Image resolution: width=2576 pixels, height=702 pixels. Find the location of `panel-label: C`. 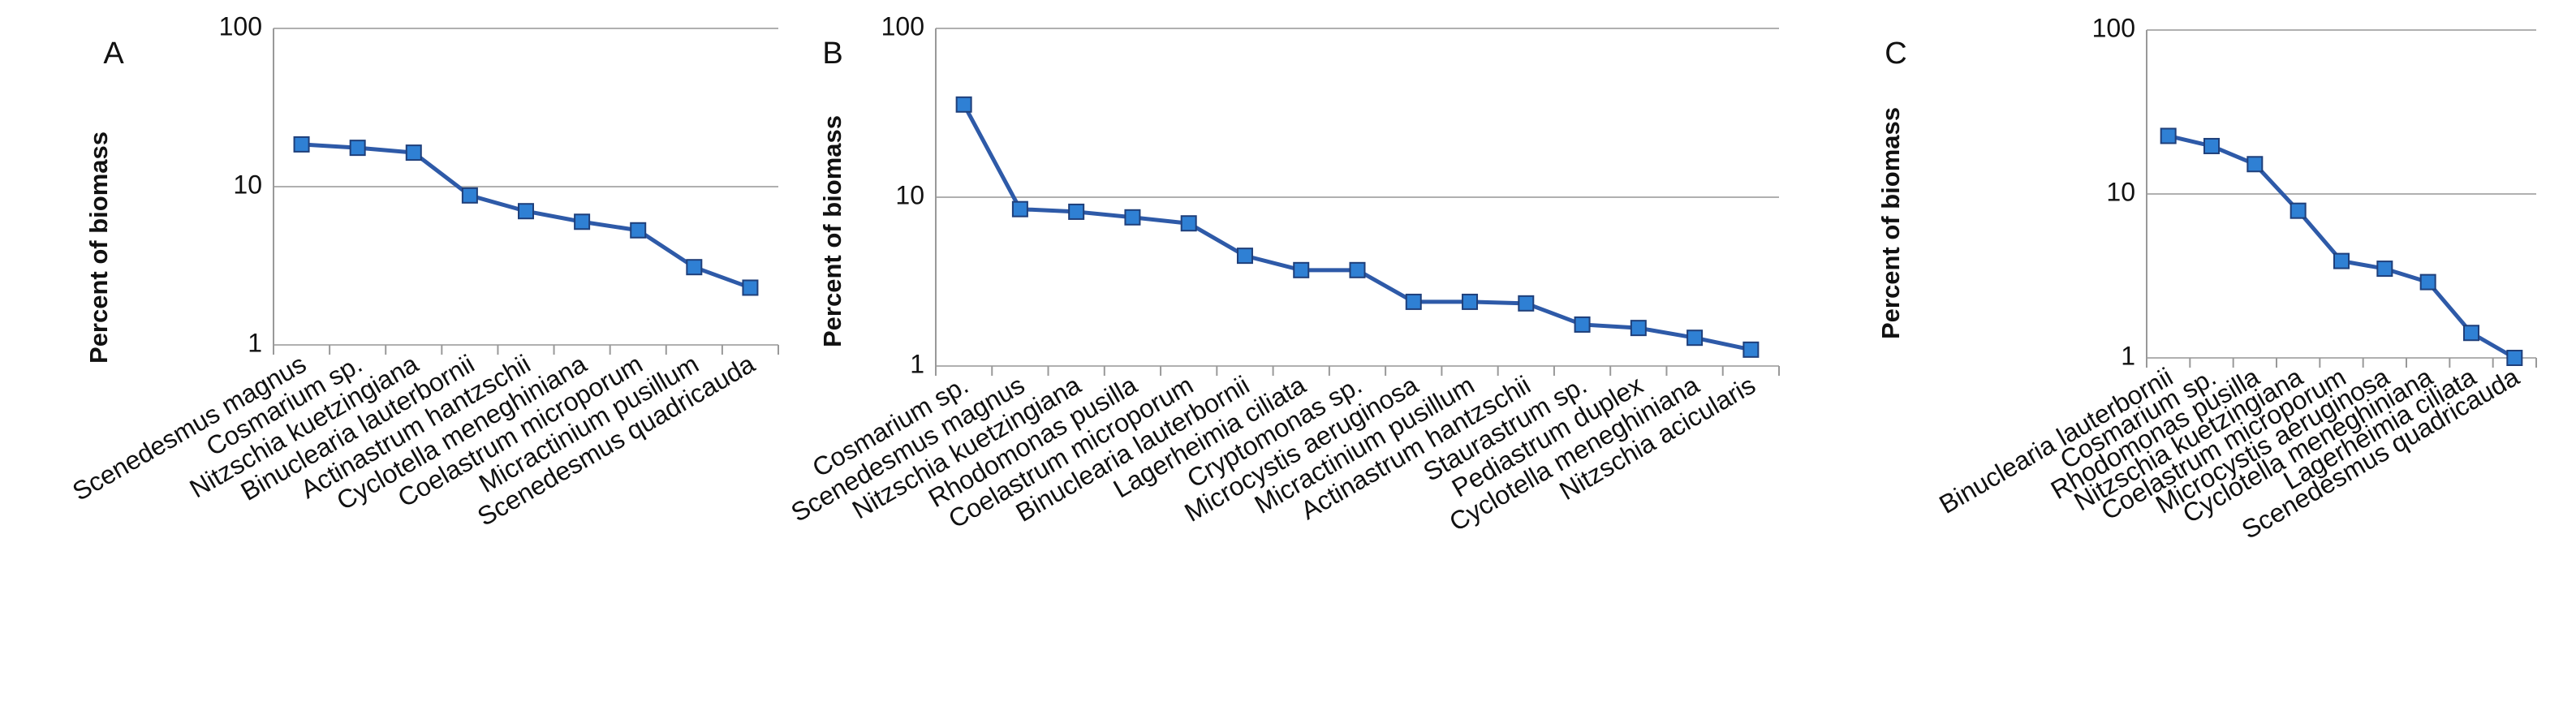

panel-label: C is located at coordinates (1896, 54).